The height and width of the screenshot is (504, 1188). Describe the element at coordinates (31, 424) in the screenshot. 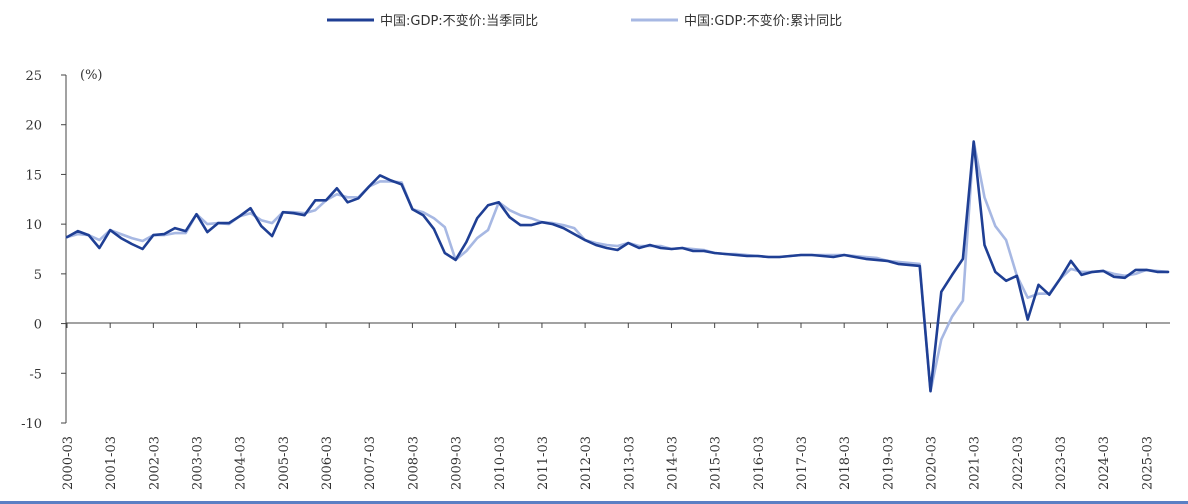

I see `y-tick-label: -10` at that location.